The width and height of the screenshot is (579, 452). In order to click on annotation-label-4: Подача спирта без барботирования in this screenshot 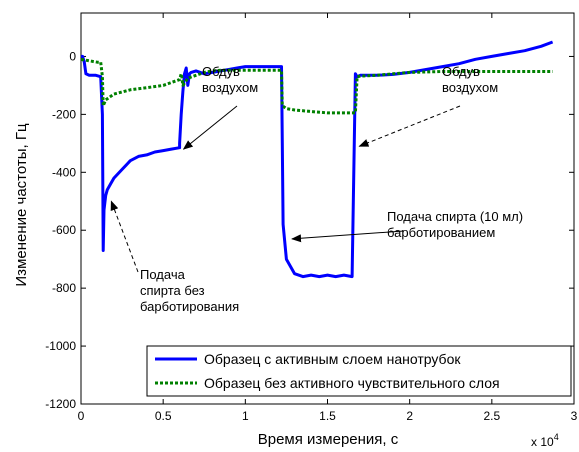, I will do `click(189, 290)`.